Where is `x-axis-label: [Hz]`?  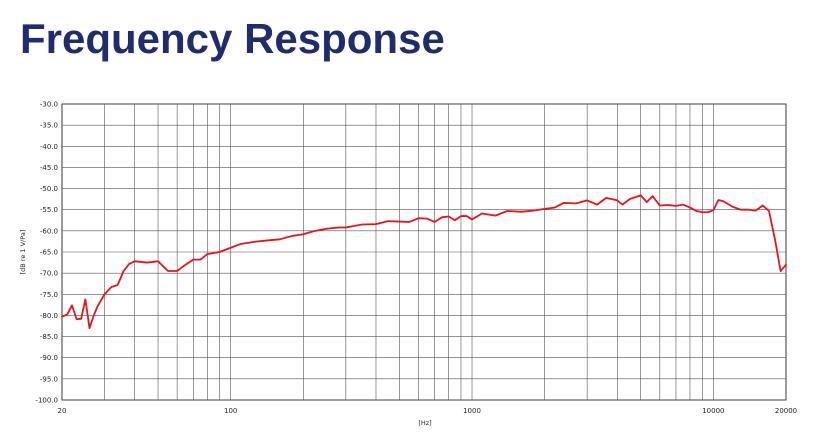
x-axis-label: [Hz] is located at coordinates (424, 423).